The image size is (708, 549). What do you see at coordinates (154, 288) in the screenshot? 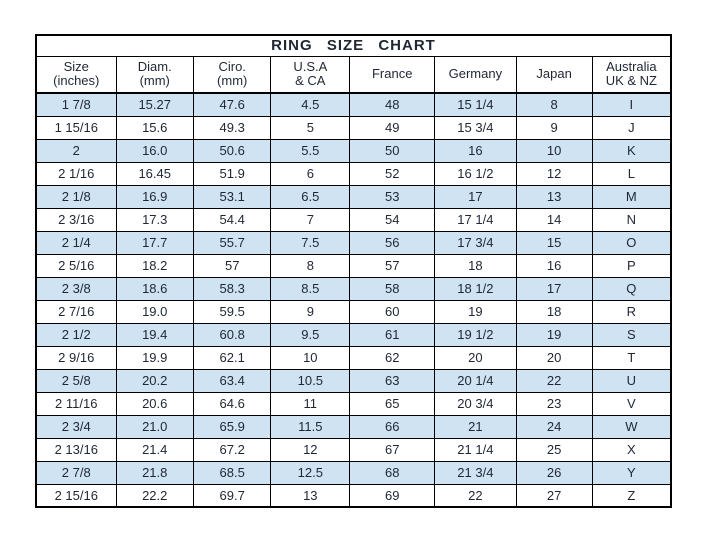
I see `table-cell: 18.6` at bounding box center [154, 288].